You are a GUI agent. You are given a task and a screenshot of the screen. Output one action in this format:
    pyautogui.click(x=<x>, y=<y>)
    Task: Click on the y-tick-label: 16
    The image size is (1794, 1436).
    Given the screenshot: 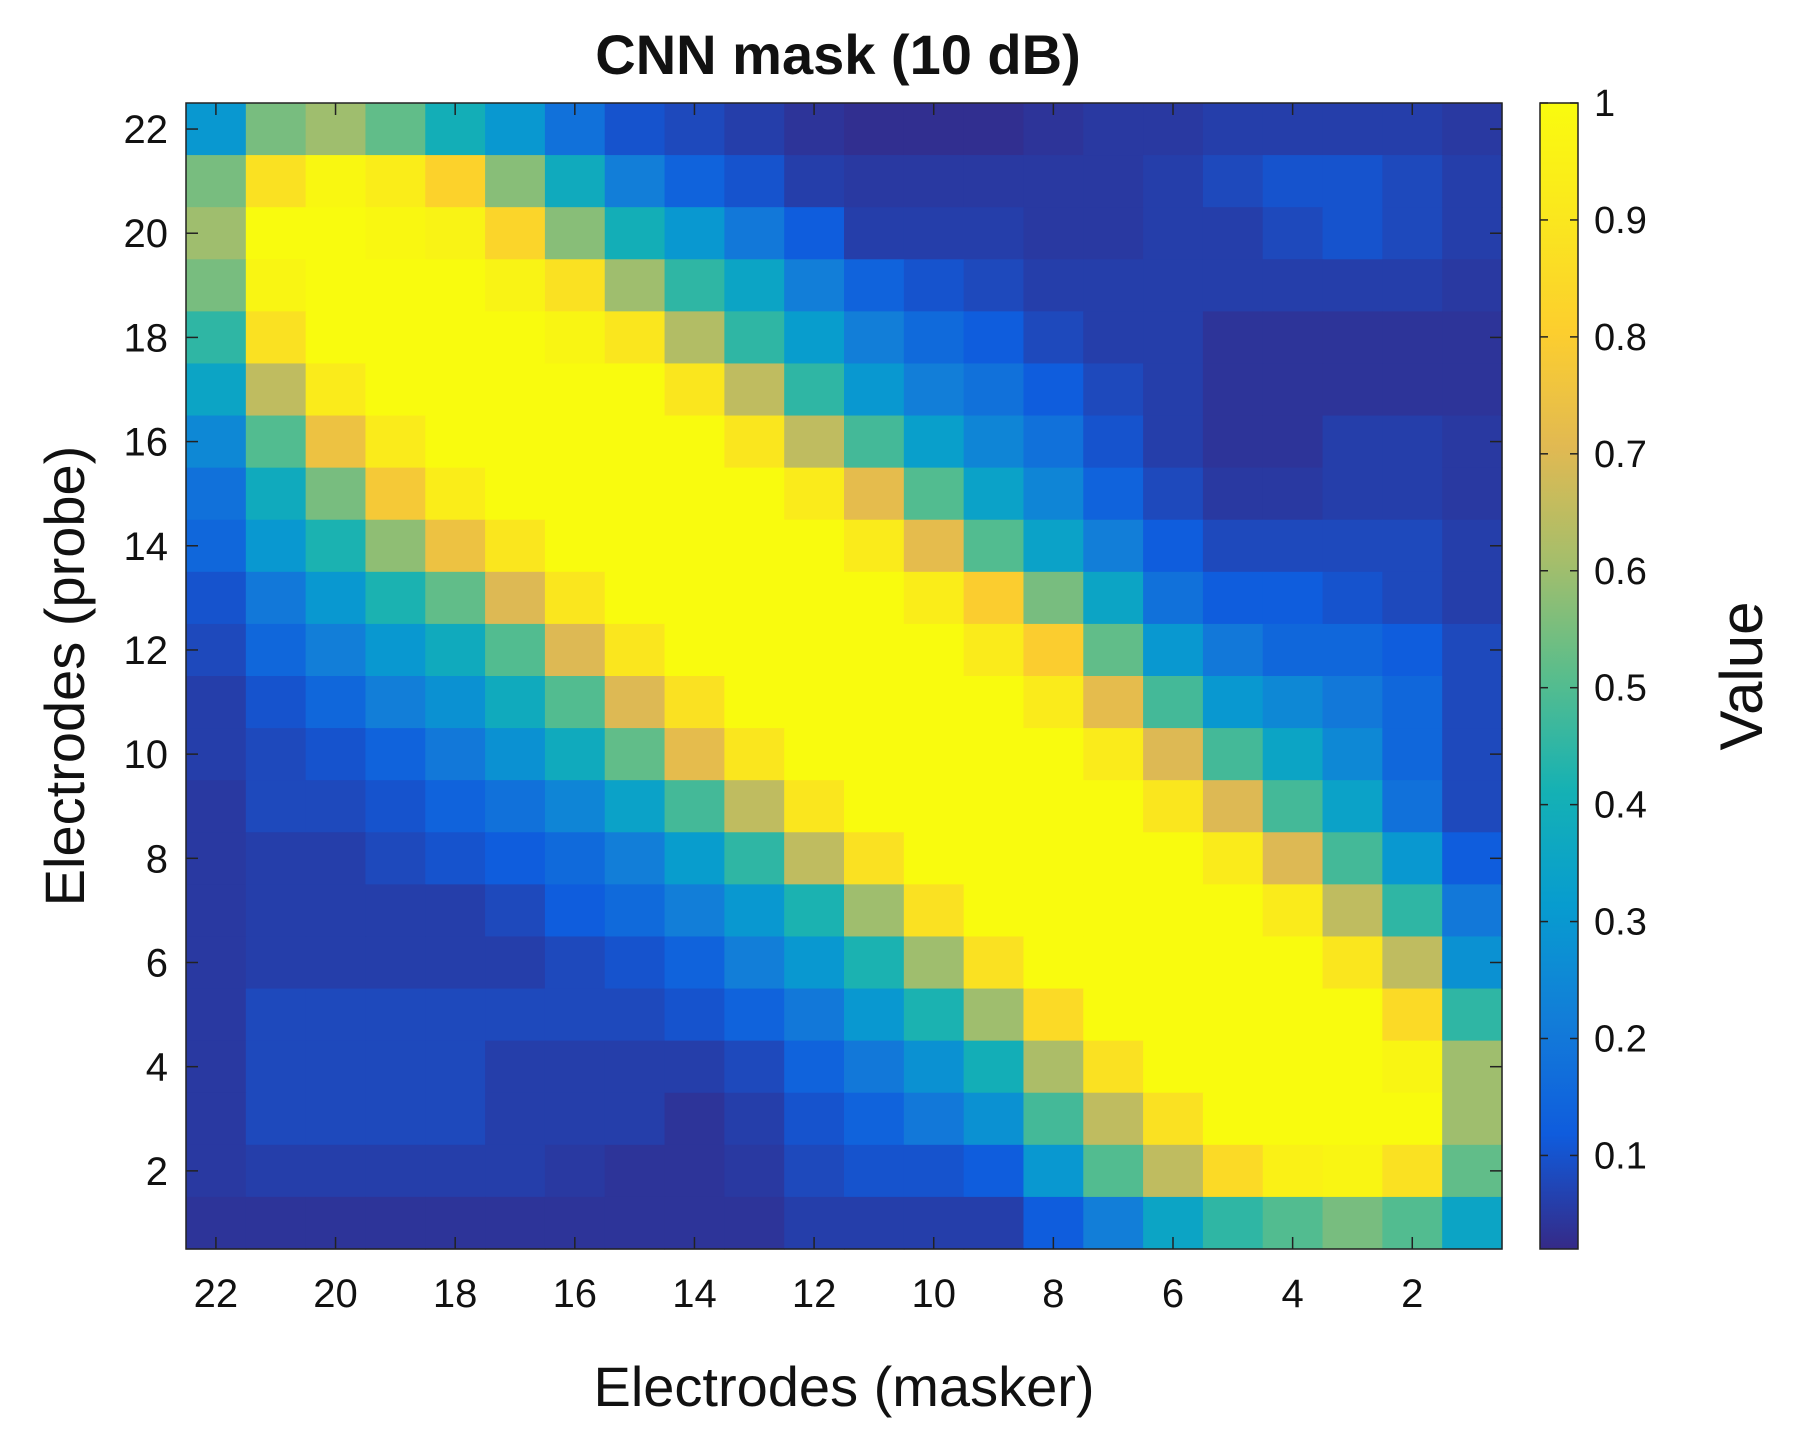 What is the action you would take?
    pyautogui.click(x=146, y=443)
    